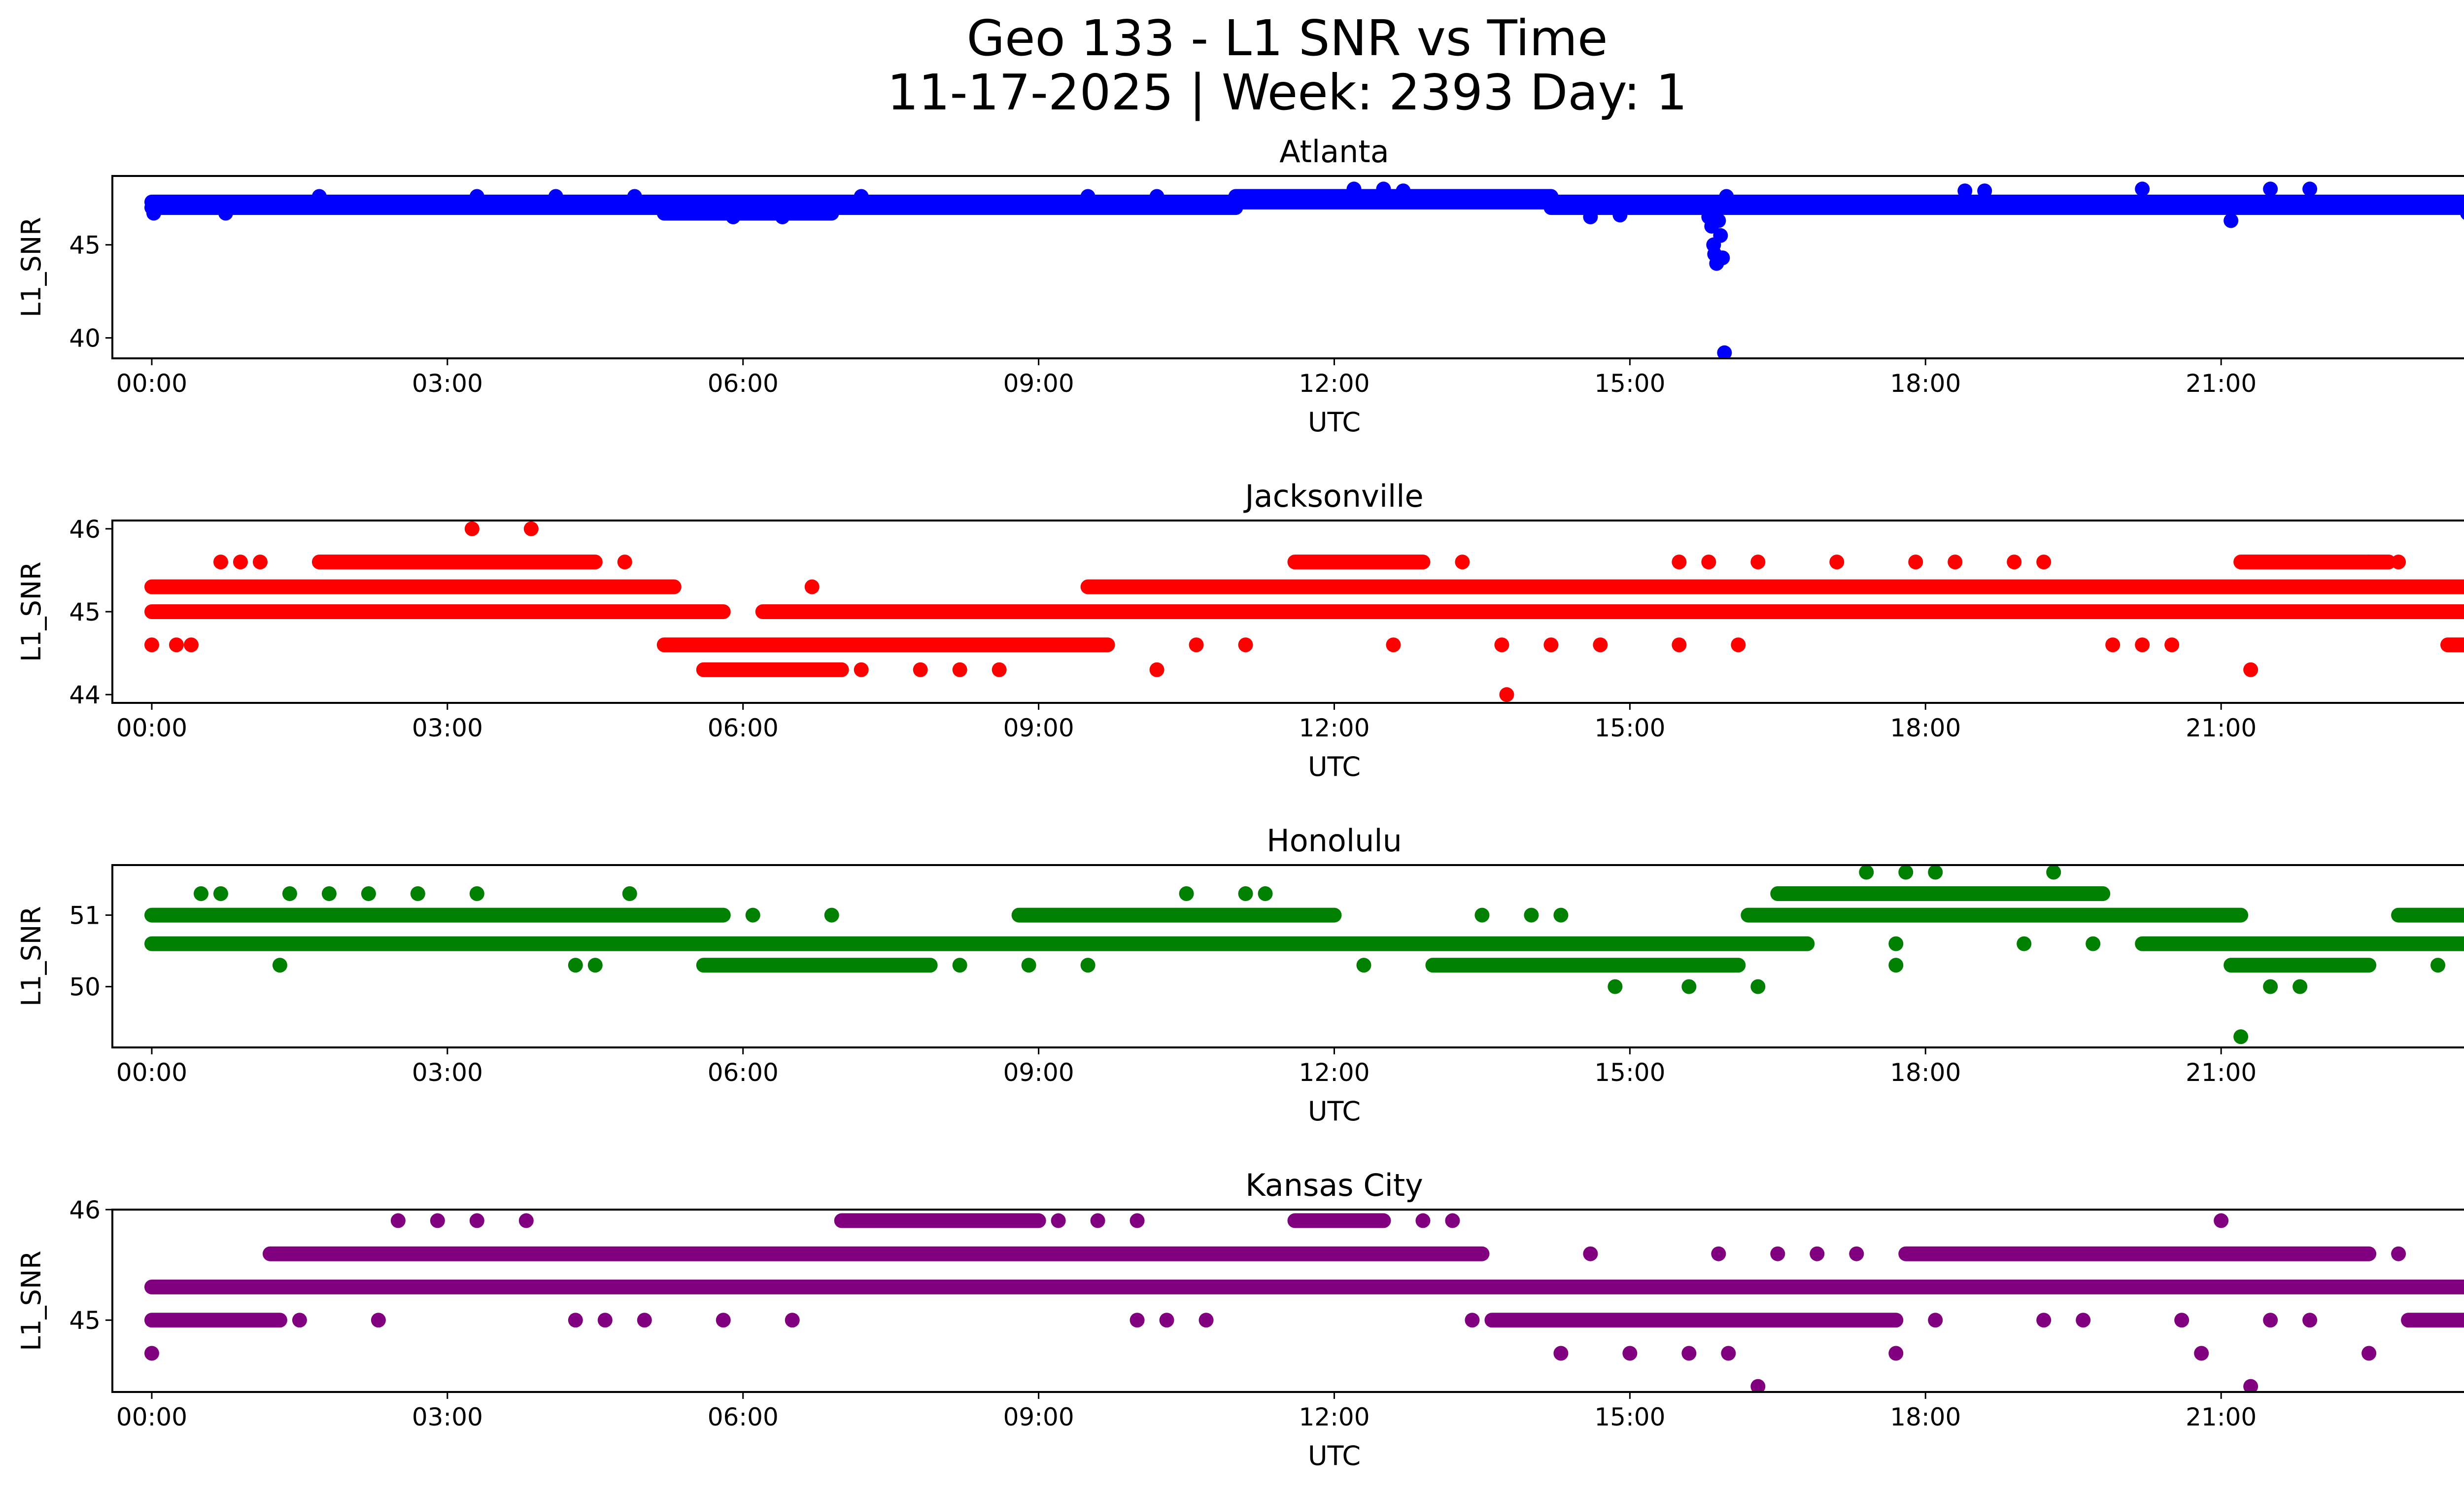 The height and width of the screenshot is (1495, 2464). What do you see at coordinates (1333, 496) in the screenshot?
I see `subplot-title: Jacksonville` at bounding box center [1333, 496].